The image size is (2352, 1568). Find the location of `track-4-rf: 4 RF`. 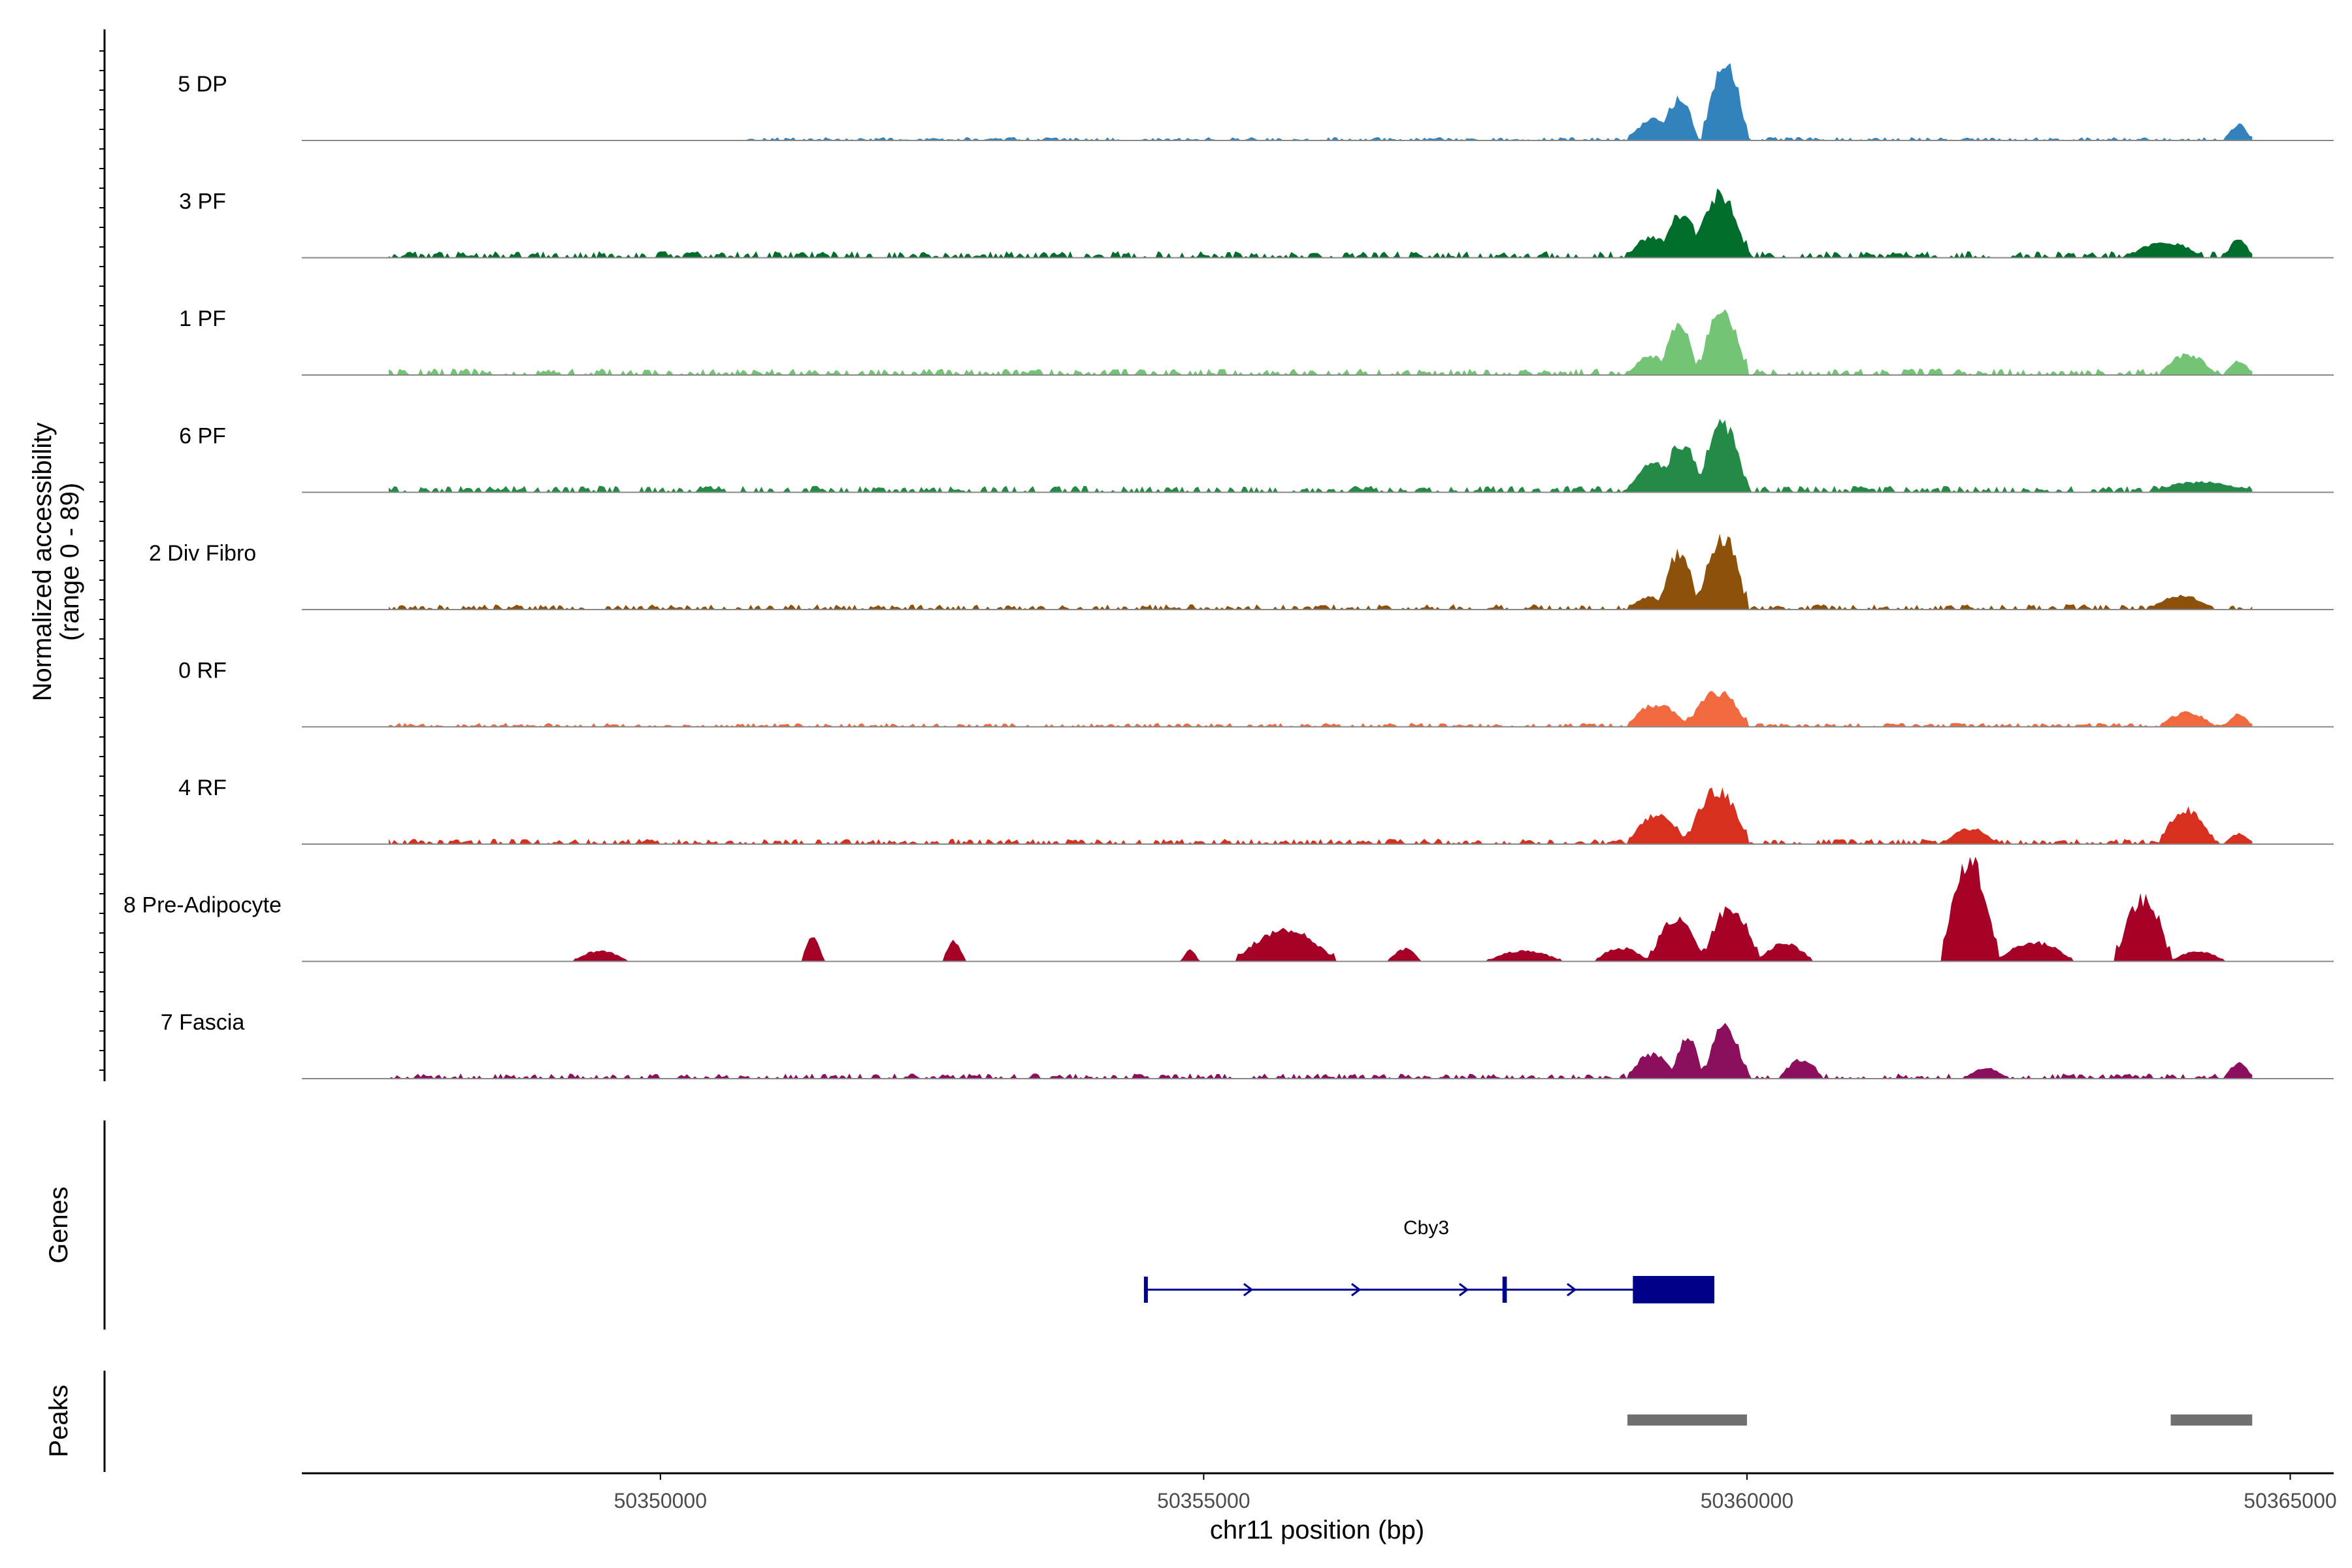

track-4-rf: 4 RF is located at coordinates (1256, 810).